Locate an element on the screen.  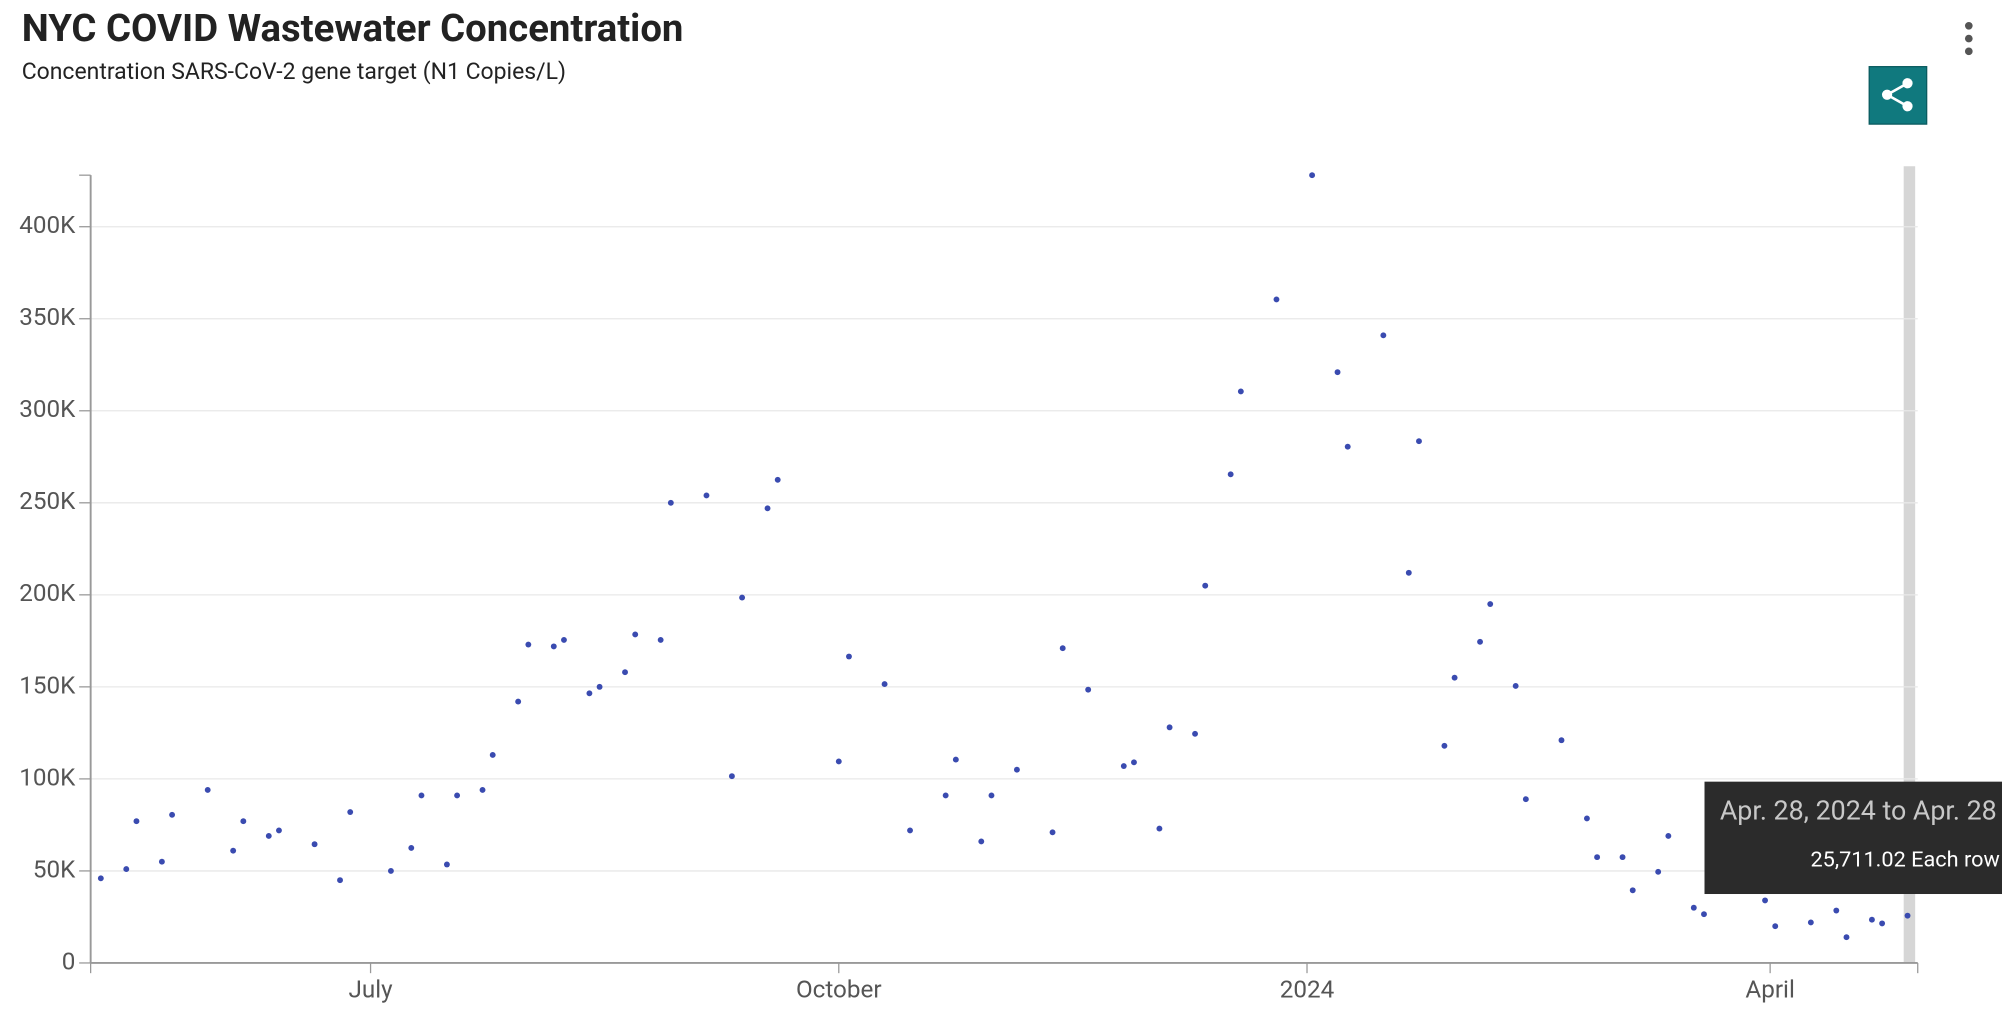
y-tick-label: 50K is located at coordinates (54, 869).